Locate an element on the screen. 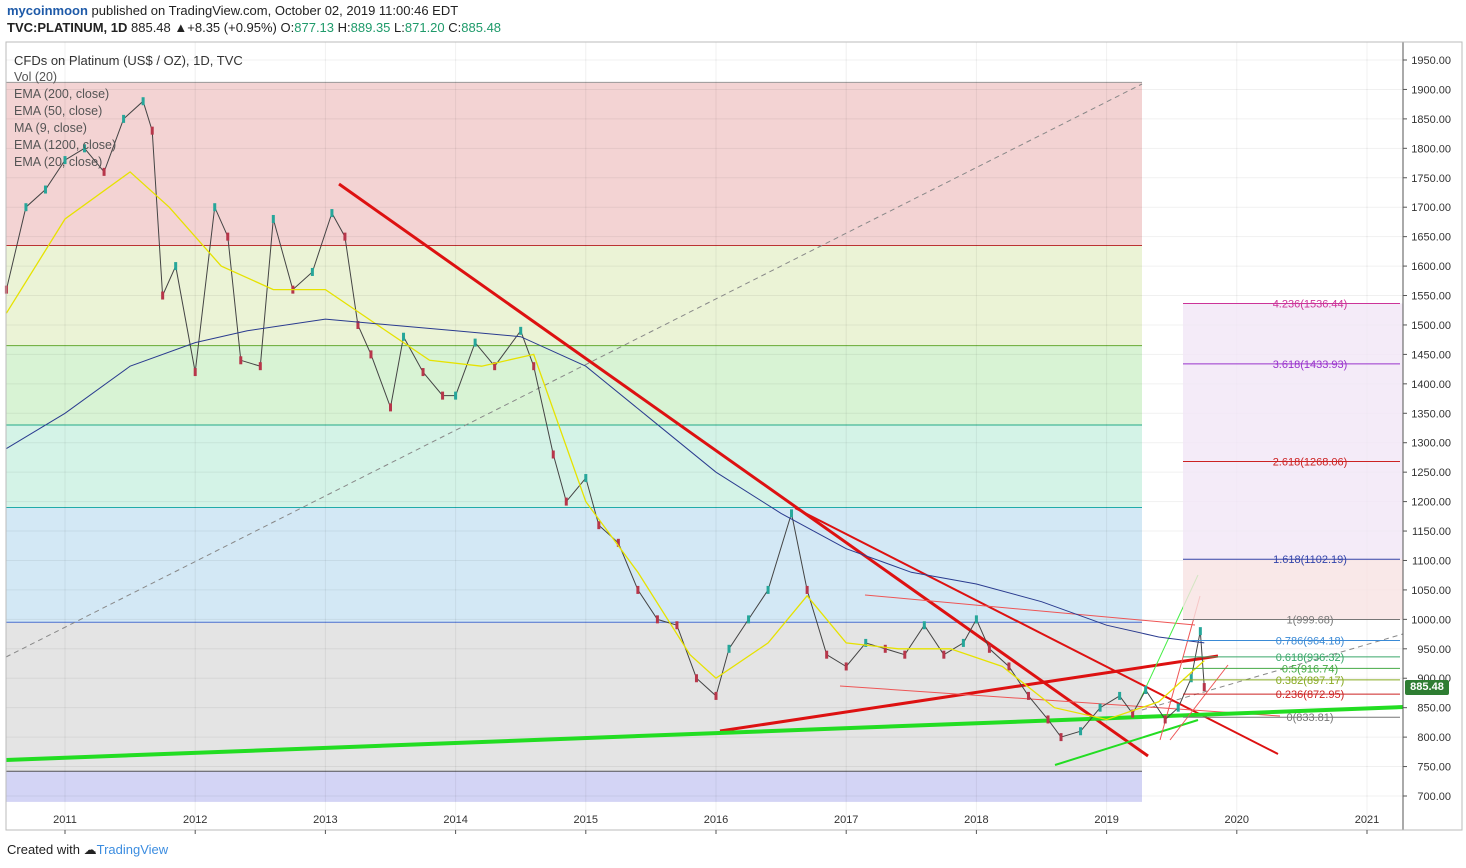 The height and width of the screenshot is (868, 1466). red-uptrend is located at coordinates (969, 693).